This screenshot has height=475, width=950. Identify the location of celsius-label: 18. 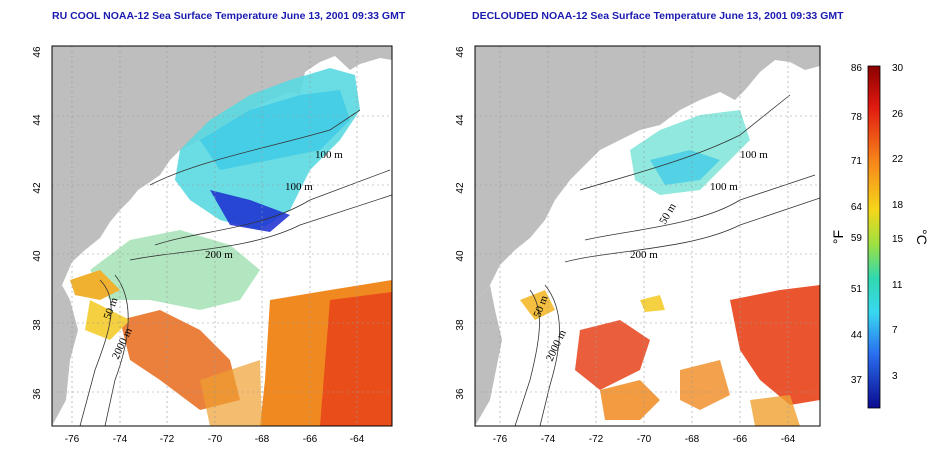
(898, 205).